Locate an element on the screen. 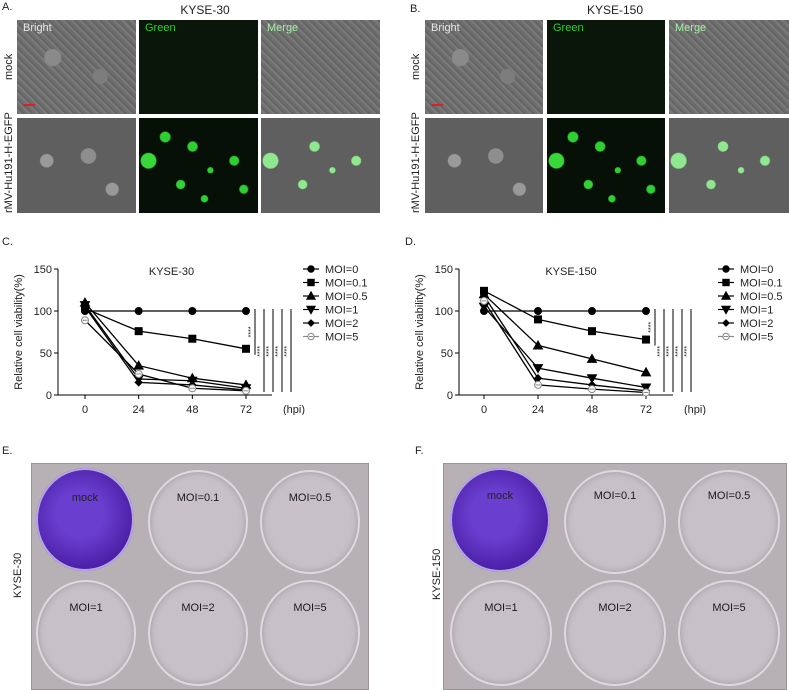 The image size is (789, 690). micrograph-a-mock-green: Green is located at coordinates (198, 67).